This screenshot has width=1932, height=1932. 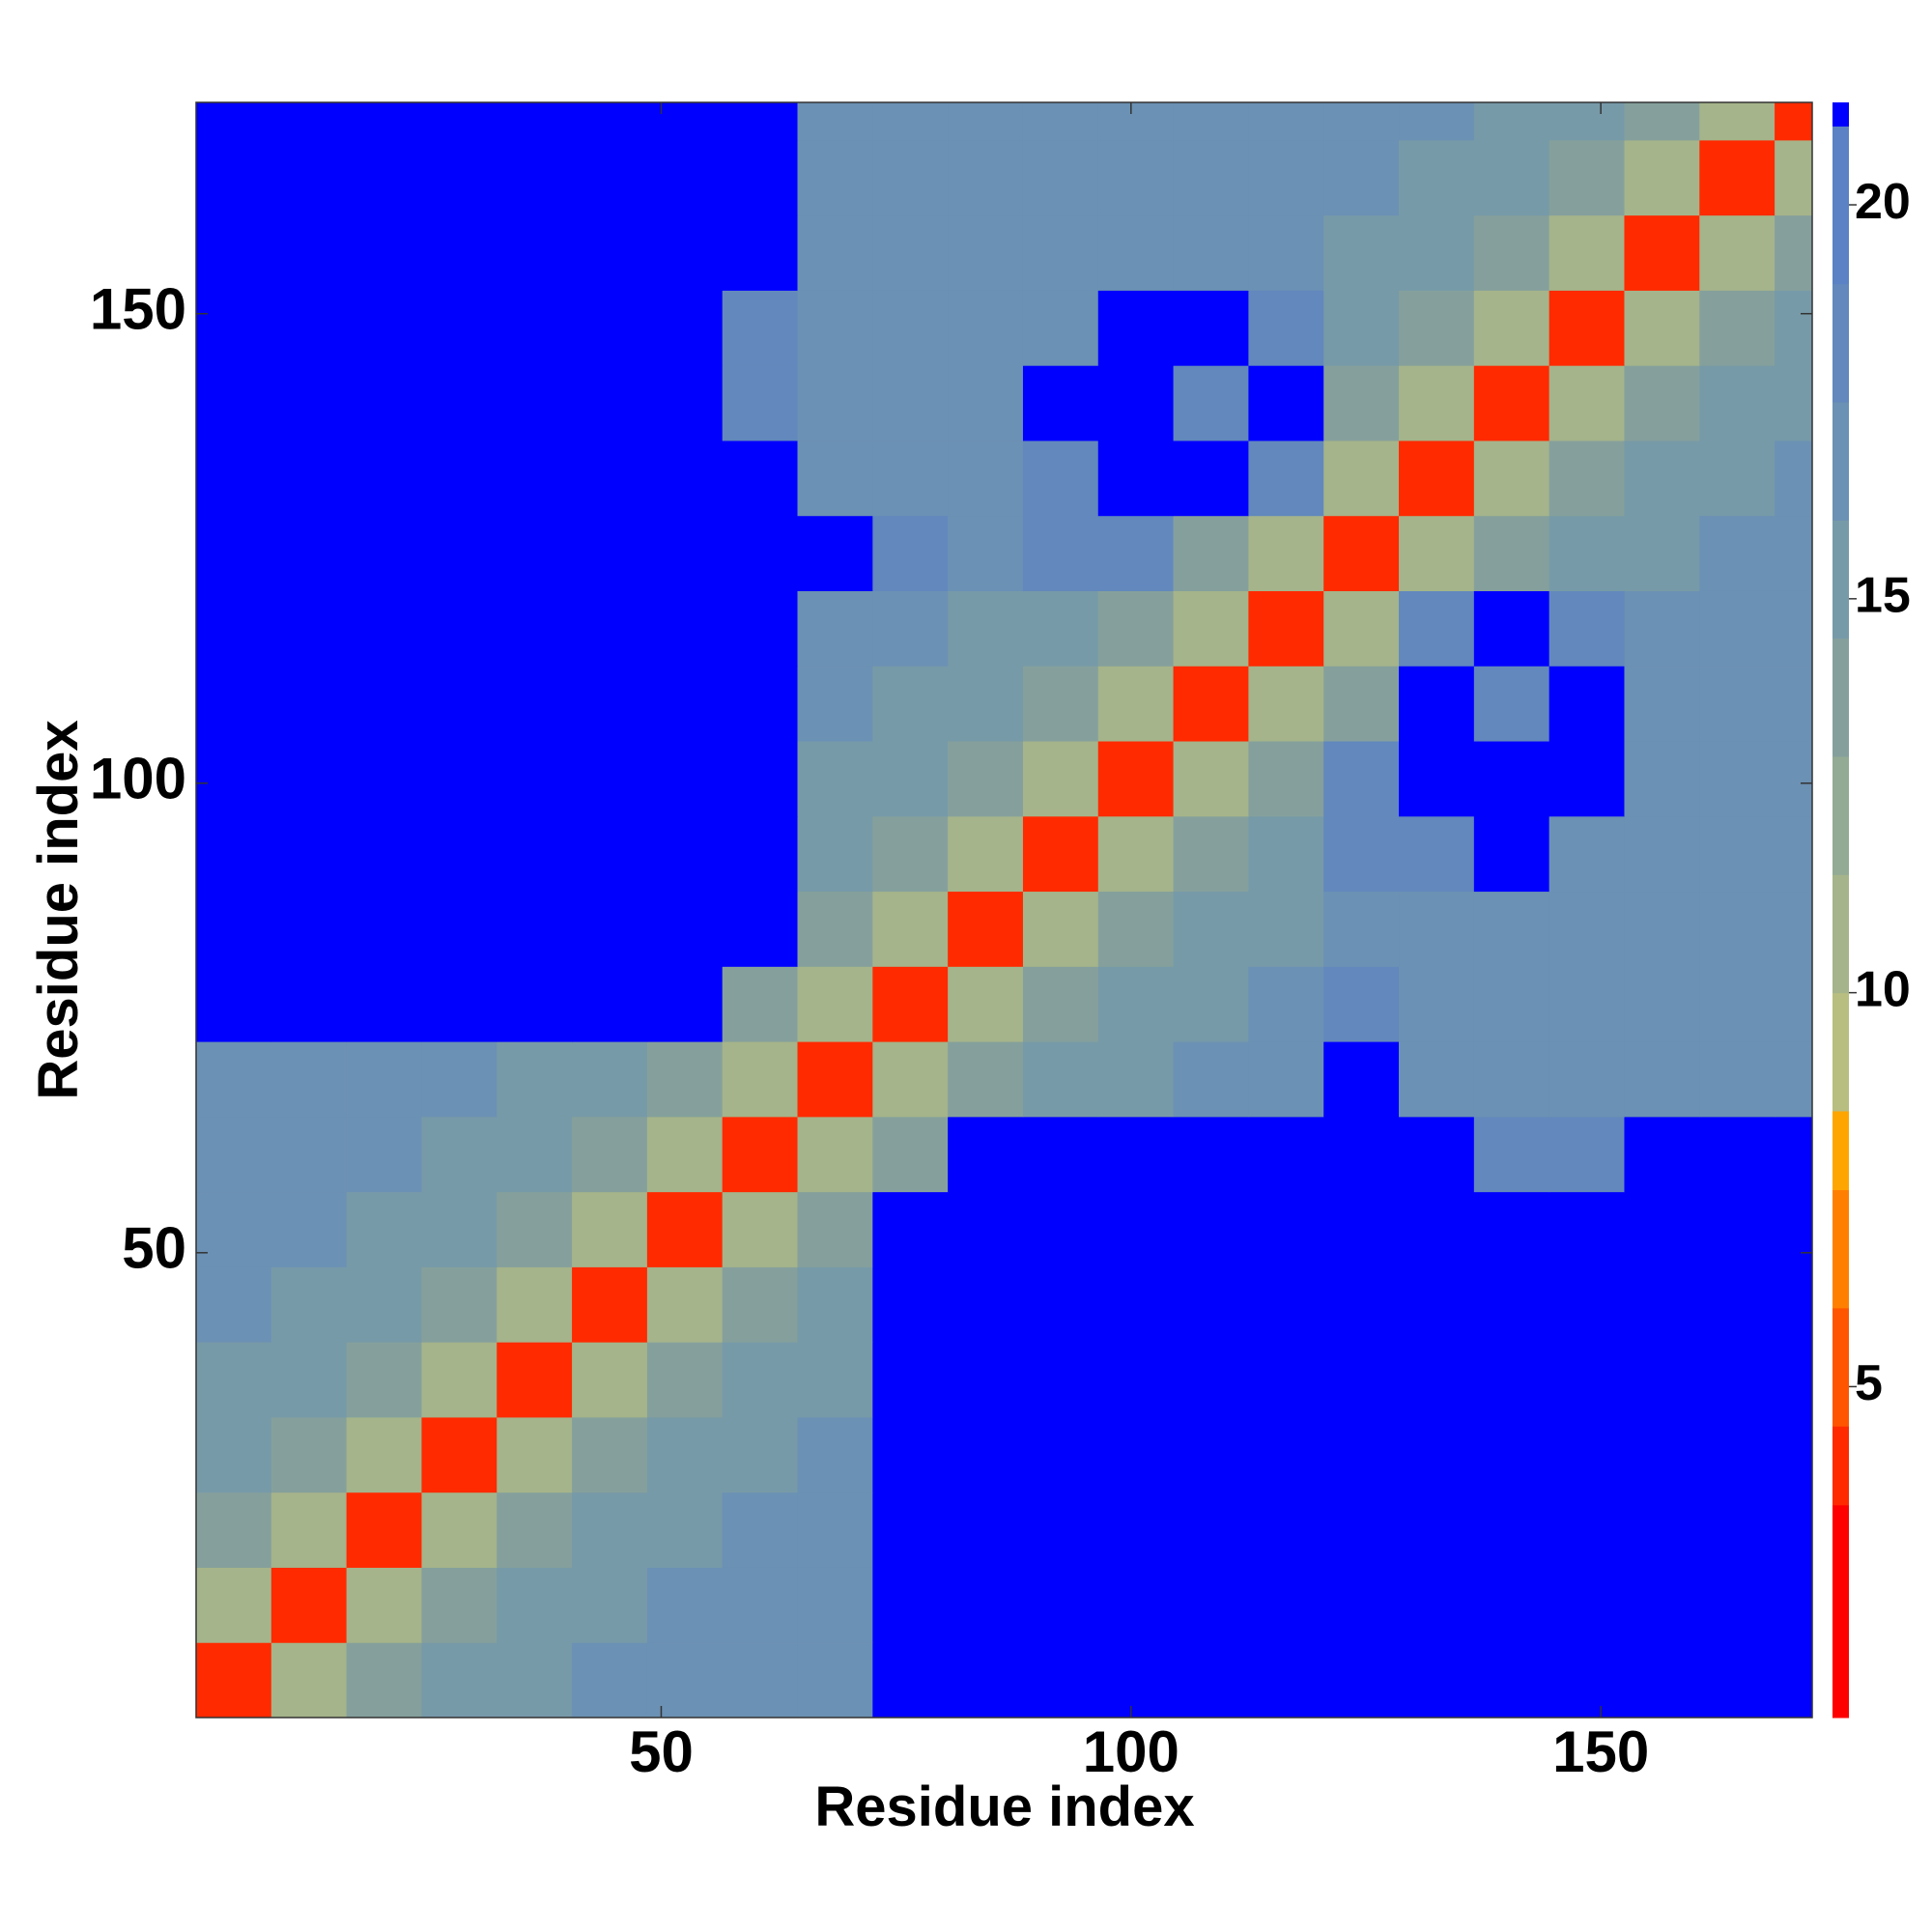 I want to click on y-tick-label: 150, so click(x=138, y=309).